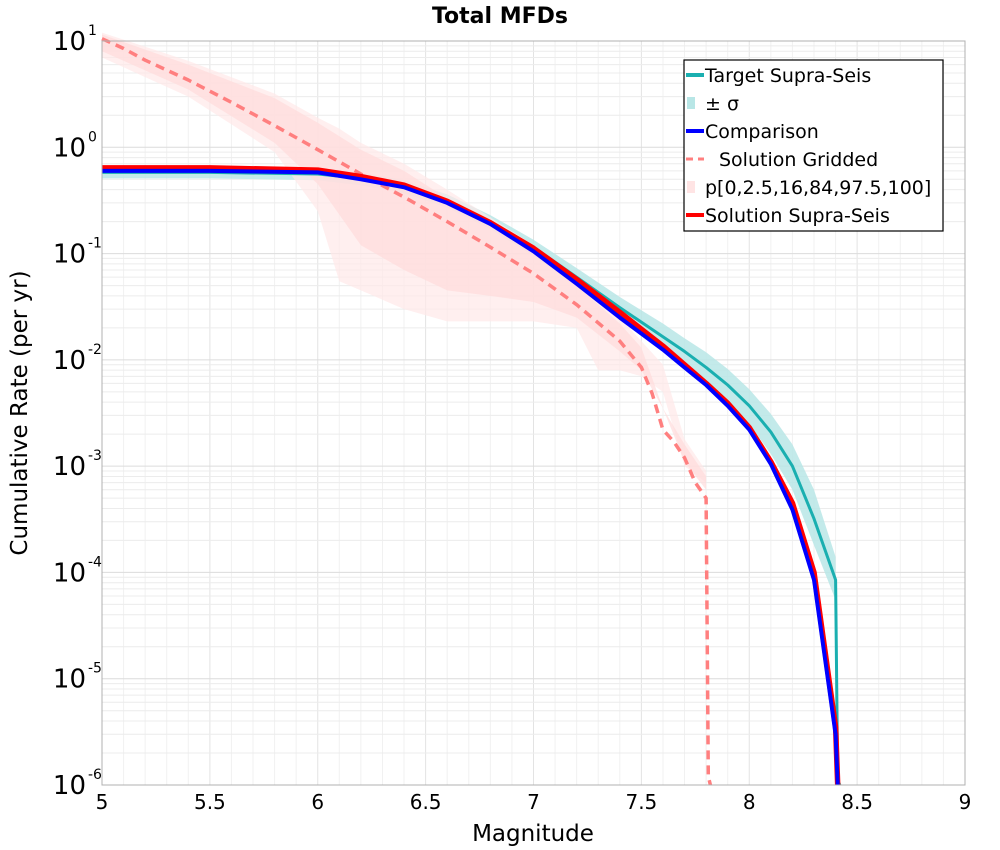 Image resolution: width=1000 pixels, height=850 pixels. What do you see at coordinates (426, 802) in the screenshot?
I see `x-tick-label: 6.5` at bounding box center [426, 802].